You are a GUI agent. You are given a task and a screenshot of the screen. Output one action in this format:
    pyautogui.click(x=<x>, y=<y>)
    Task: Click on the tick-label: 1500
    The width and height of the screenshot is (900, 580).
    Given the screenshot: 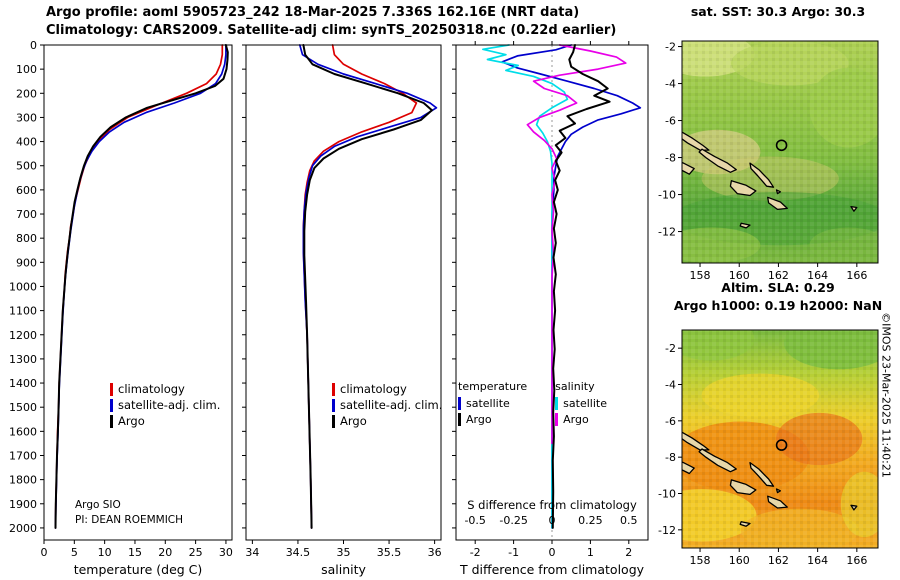 What is the action you would take?
    pyautogui.click(x=23, y=407)
    